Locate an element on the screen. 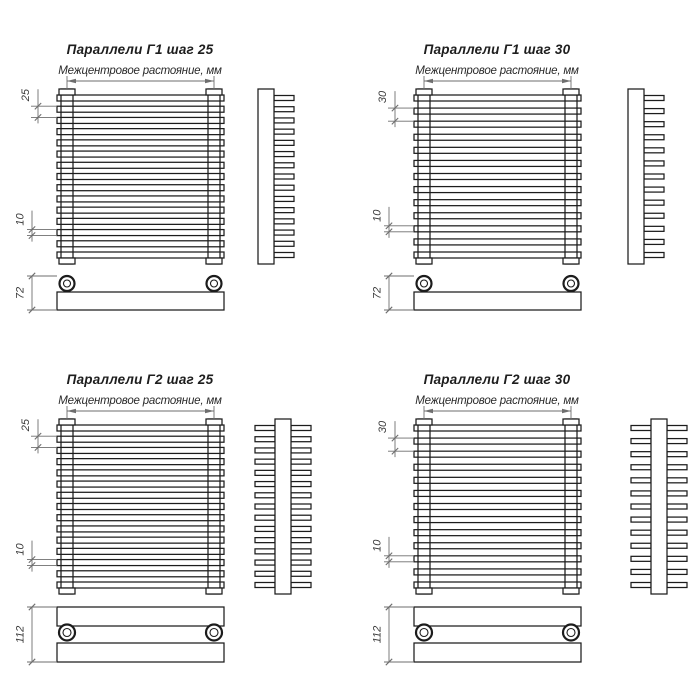  depth-dimension-label: 112 is located at coordinates (21, 635).